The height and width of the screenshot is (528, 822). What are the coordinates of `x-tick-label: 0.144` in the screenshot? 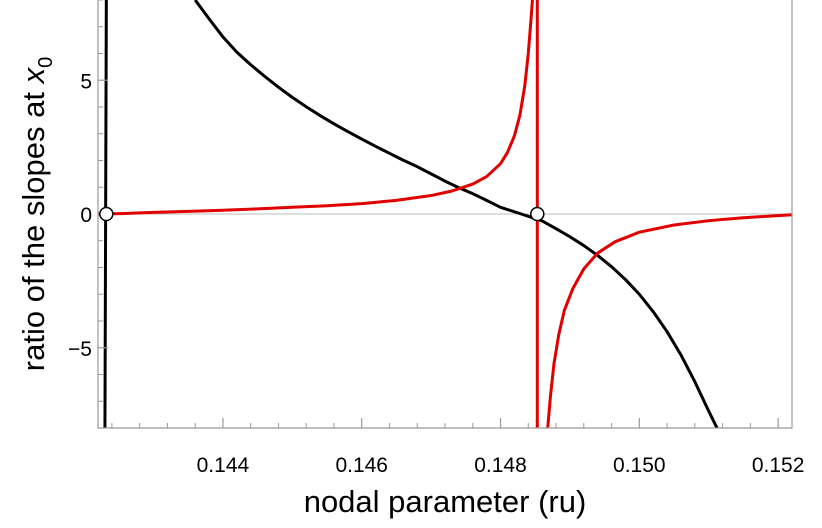 It's located at (223, 465).